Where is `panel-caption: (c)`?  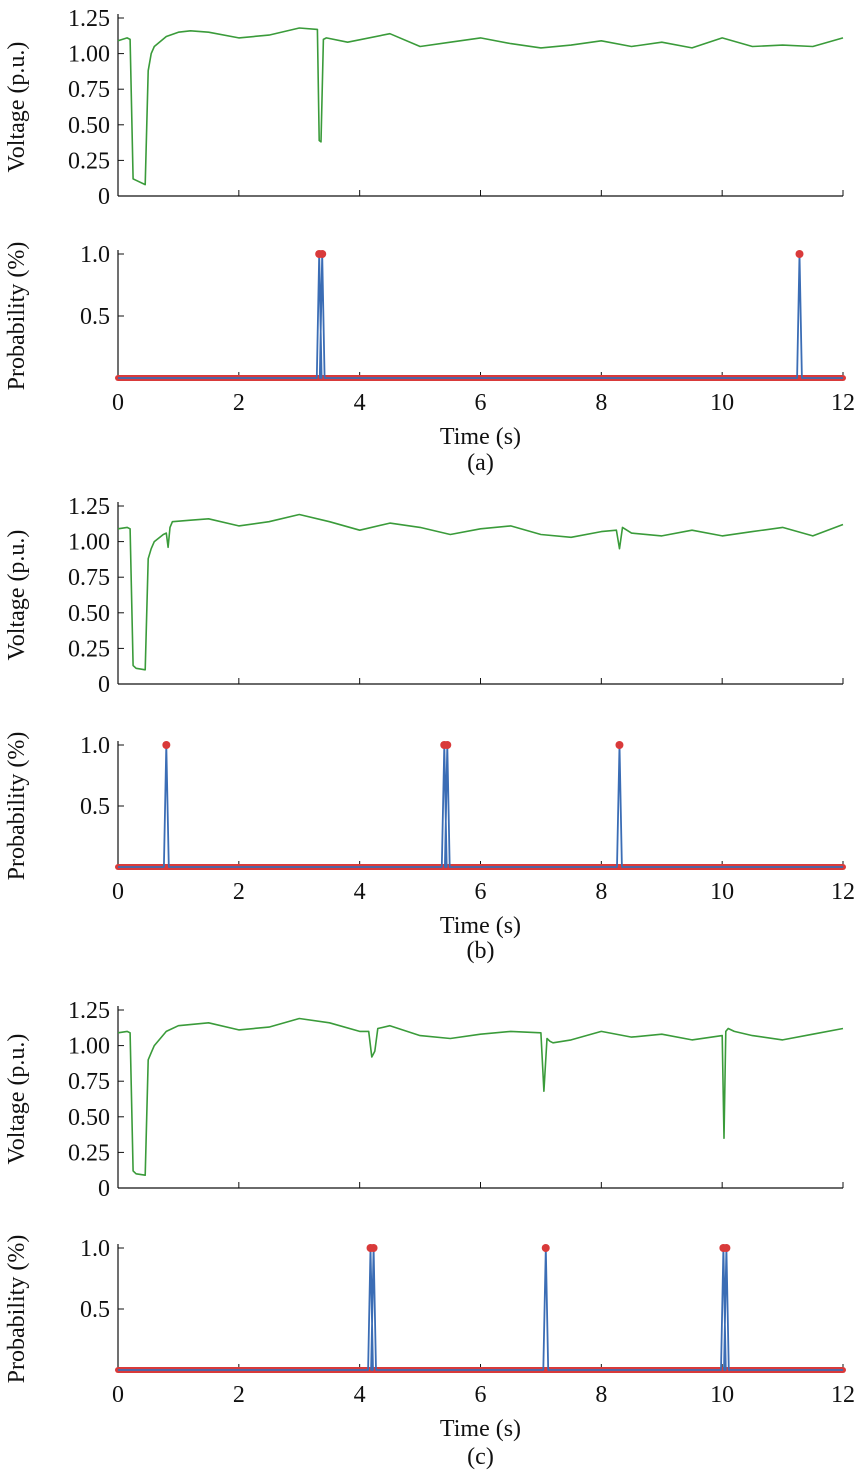
panel-caption: (c) is located at coordinates (480, 1457).